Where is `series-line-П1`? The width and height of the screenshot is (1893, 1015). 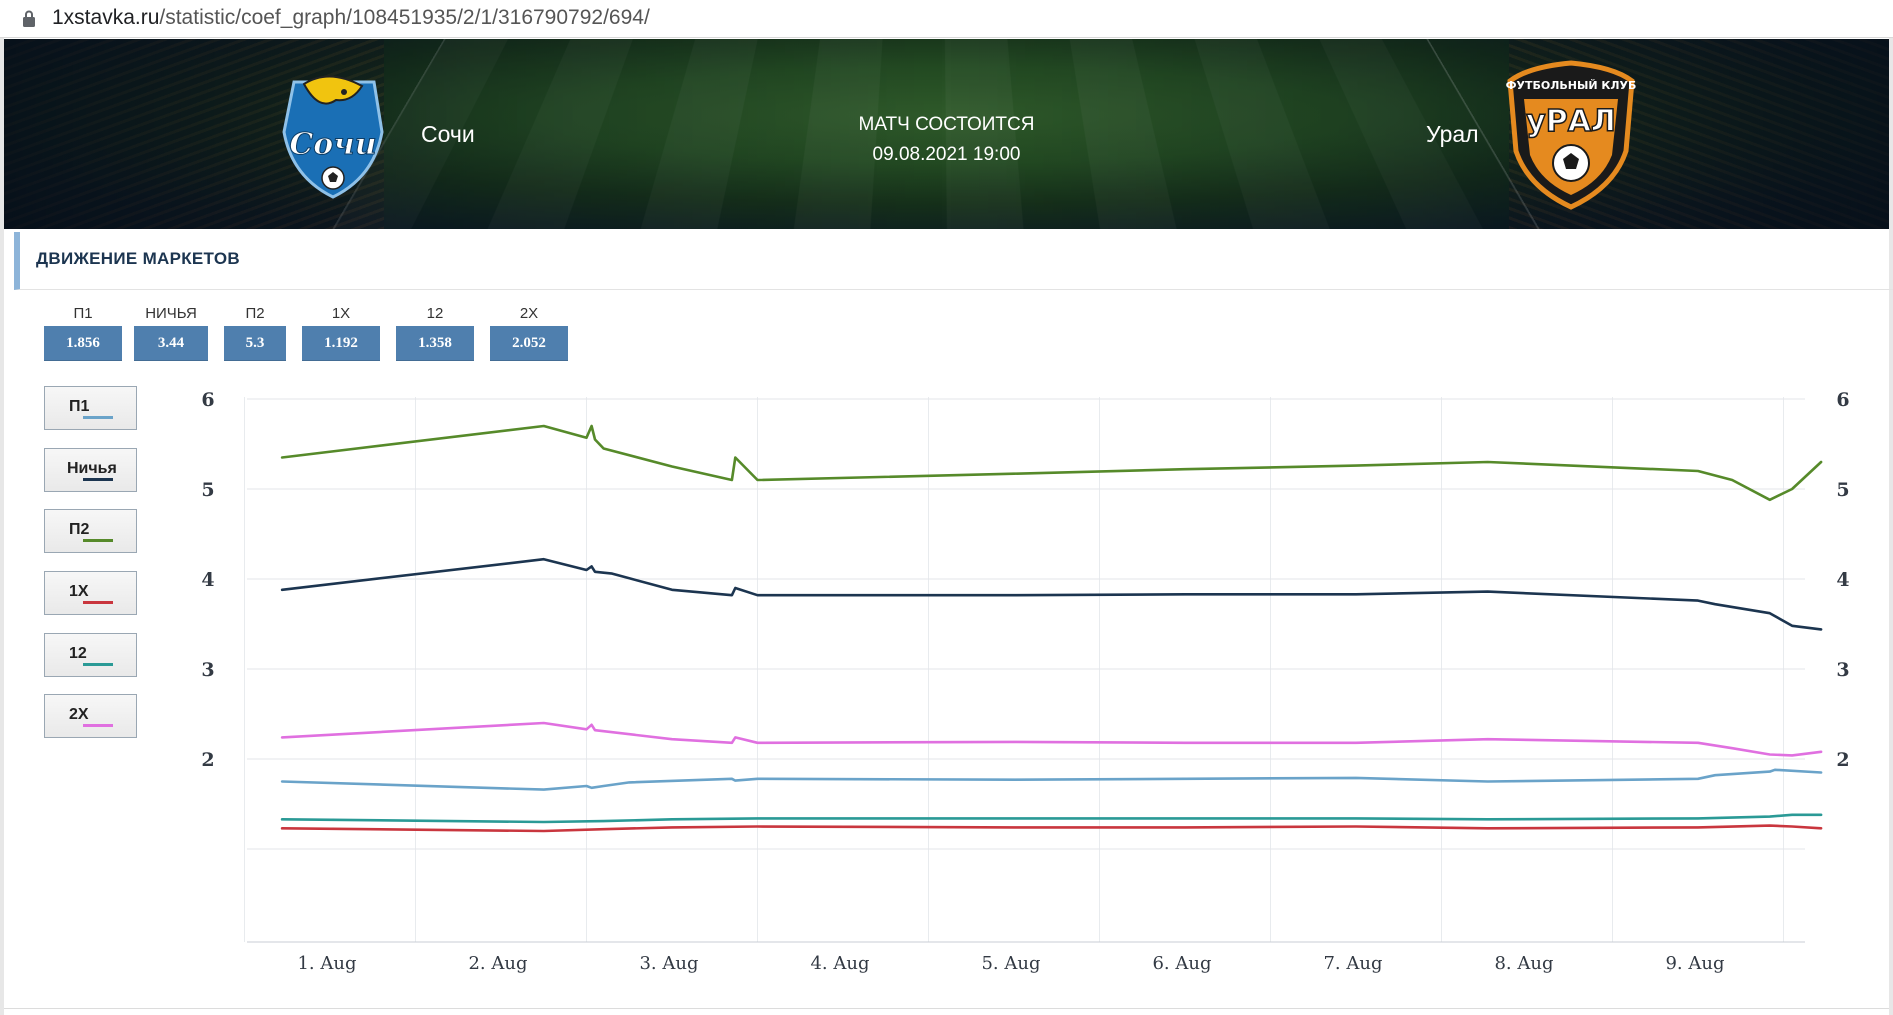
series-line-П1 is located at coordinates (1051, 779).